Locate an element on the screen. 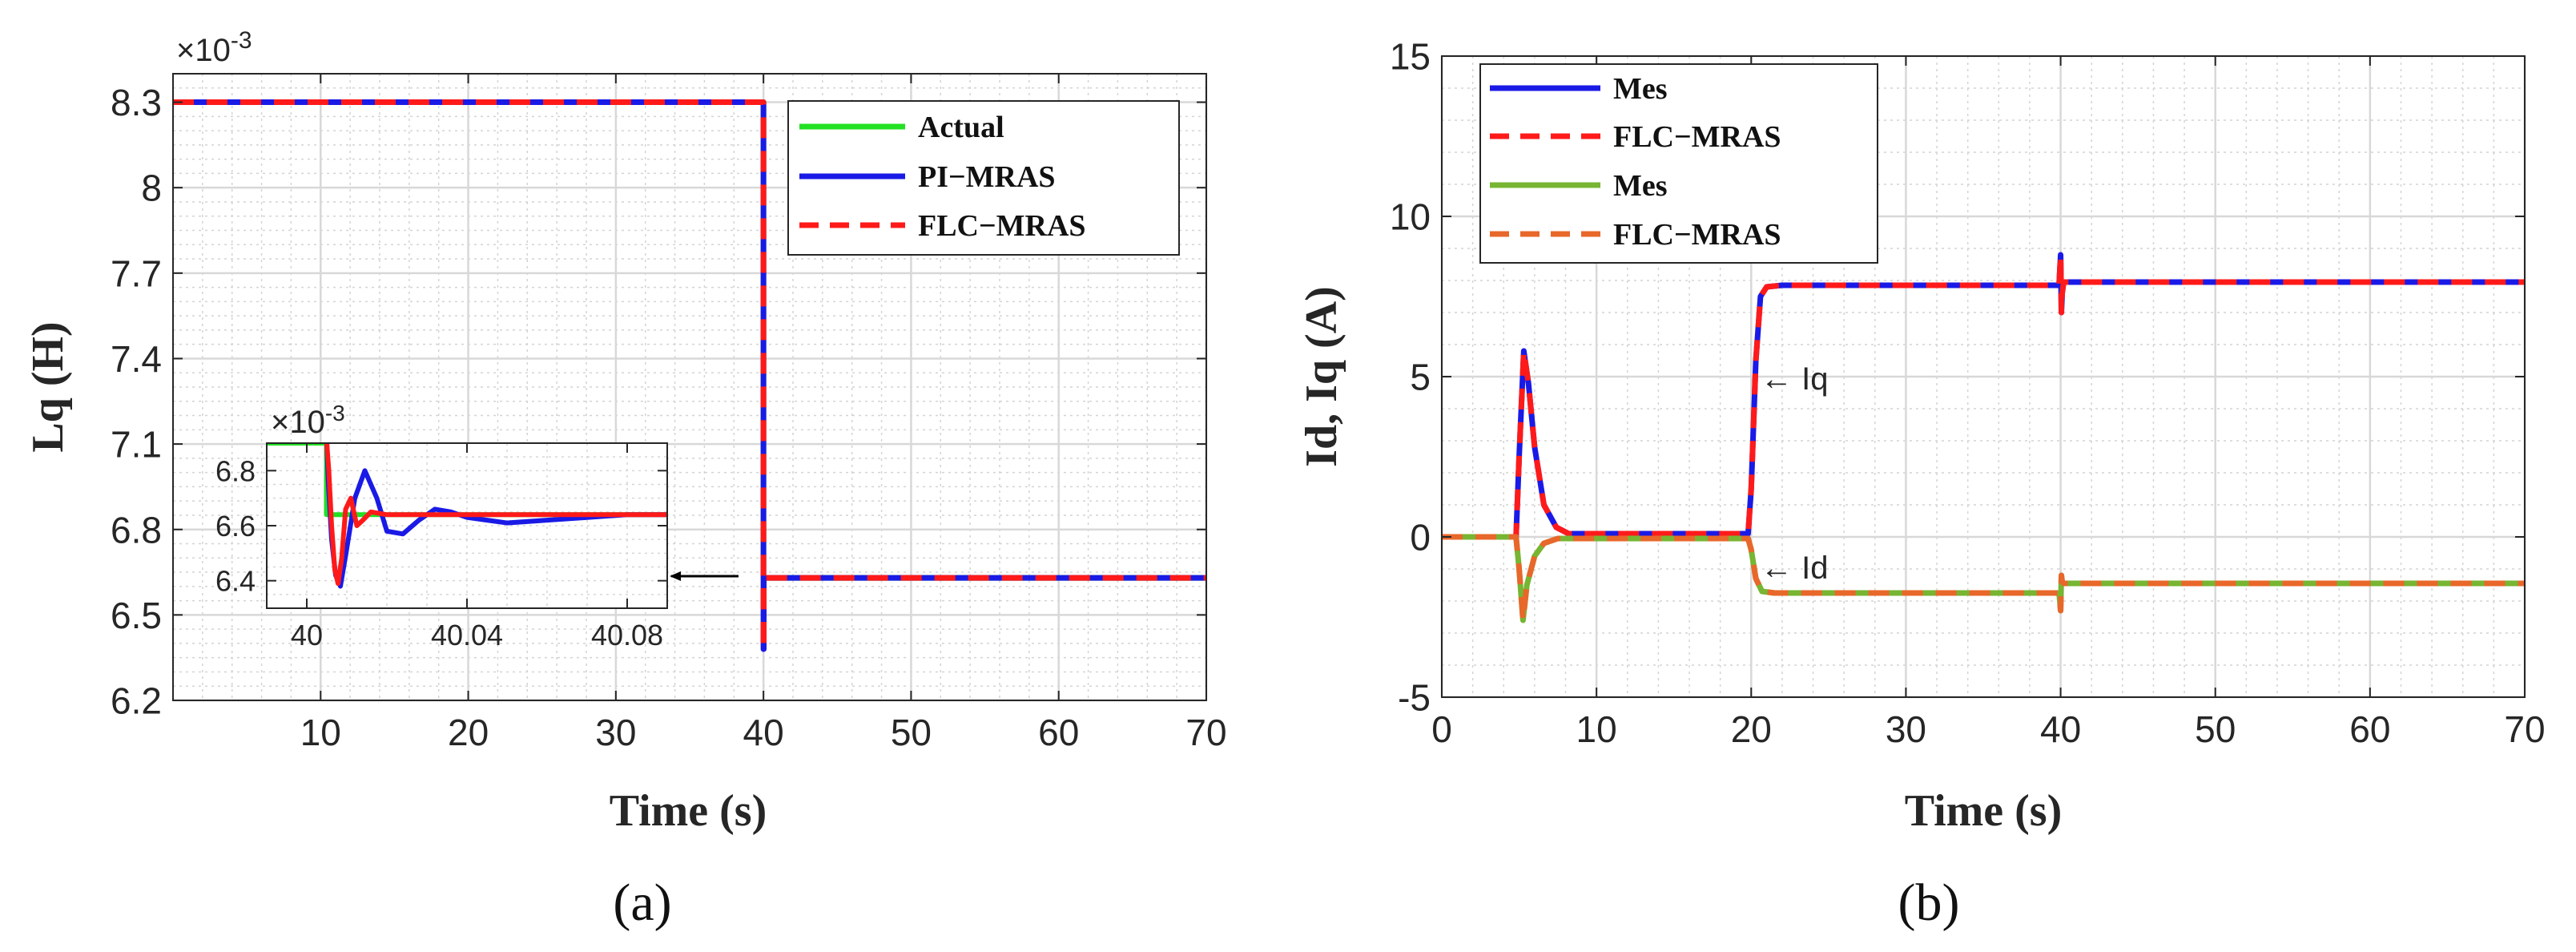  legend-a: Actual PI−MRAS FLC−MRAS is located at coordinates (983, 178).